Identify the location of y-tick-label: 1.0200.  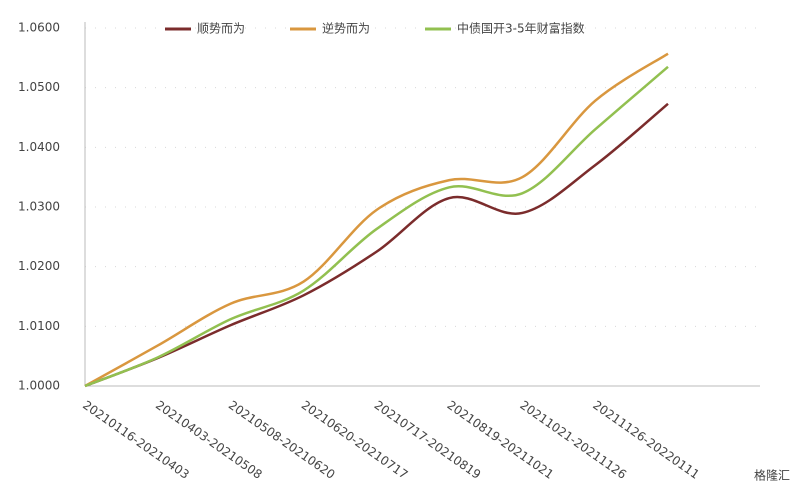
(39, 266).